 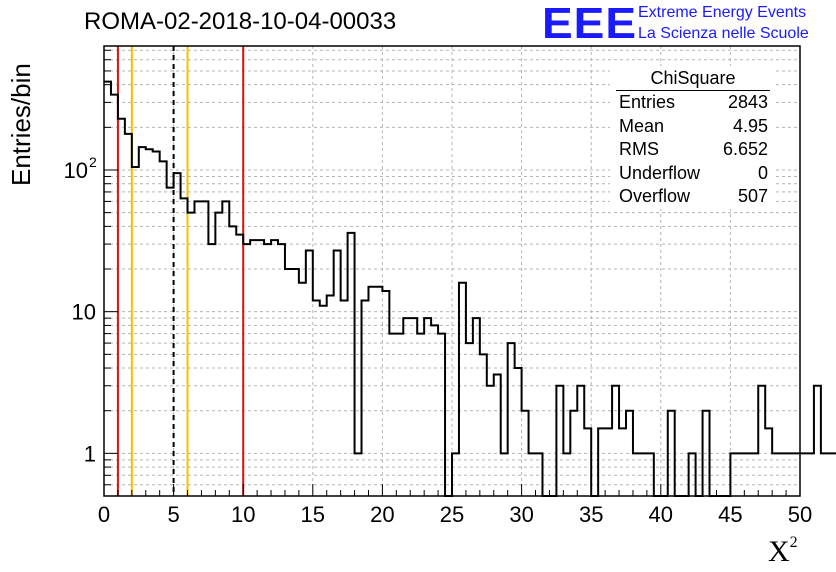 What do you see at coordinates (750, 125) in the screenshot?
I see `stats-value: 4.95` at bounding box center [750, 125].